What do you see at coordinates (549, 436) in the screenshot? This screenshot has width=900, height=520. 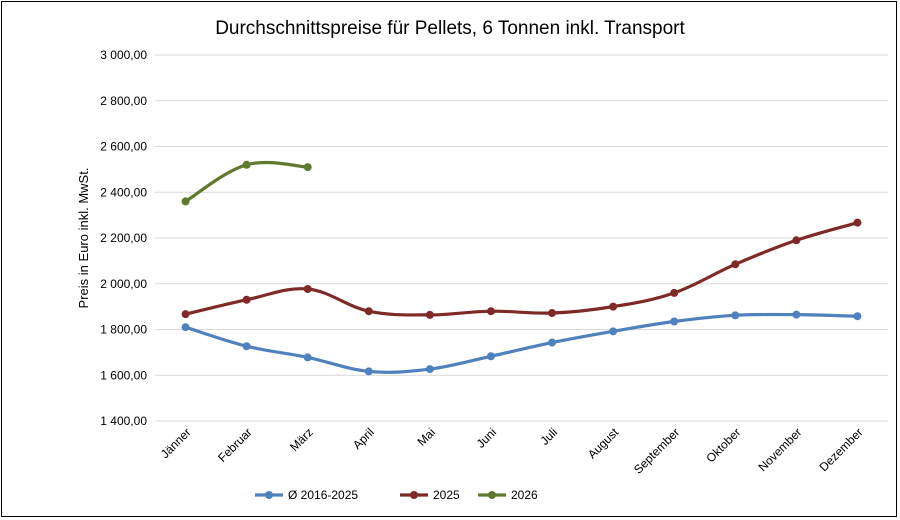 I see `x-tick-label: Juli` at bounding box center [549, 436].